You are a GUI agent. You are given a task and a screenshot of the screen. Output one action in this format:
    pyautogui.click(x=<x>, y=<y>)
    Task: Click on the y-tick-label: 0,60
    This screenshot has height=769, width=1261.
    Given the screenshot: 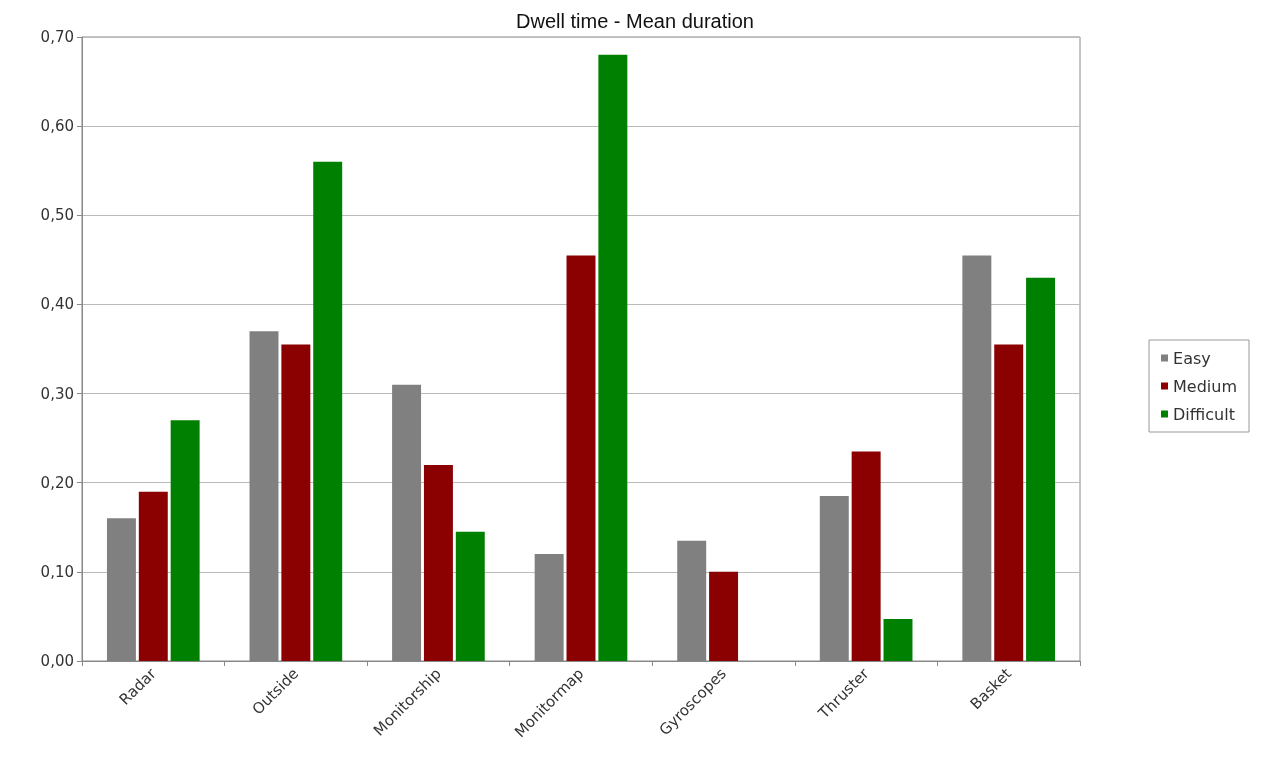 What is the action you would take?
    pyautogui.click(x=57, y=126)
    